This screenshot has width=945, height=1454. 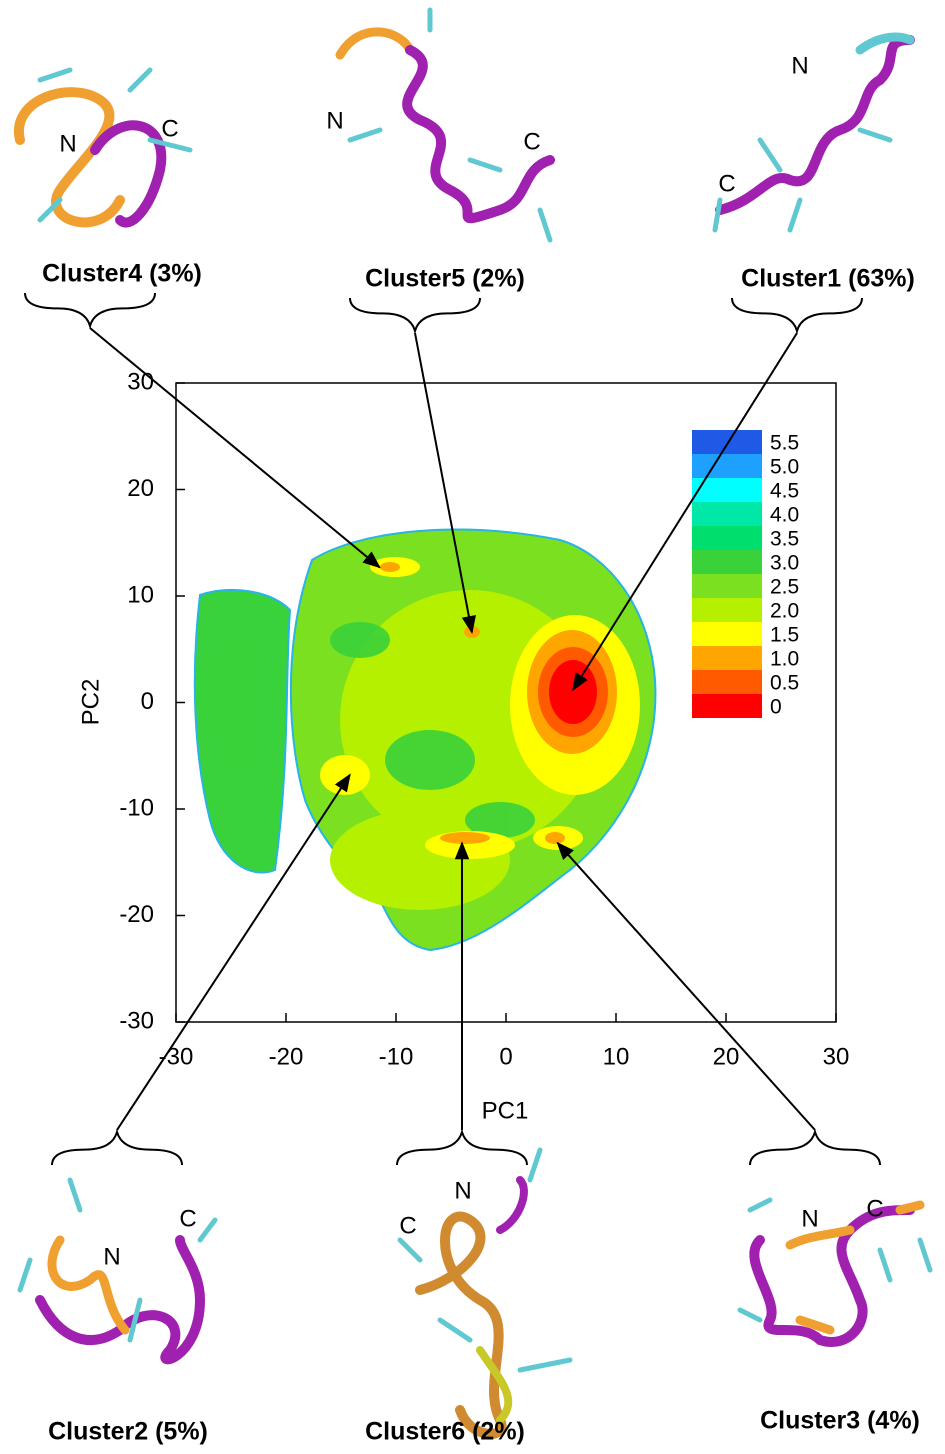 What do you see at coordinates (396, 1056) in the screenshot?
I see `x-tick-label: -10` at bounding box center [396, 1056].